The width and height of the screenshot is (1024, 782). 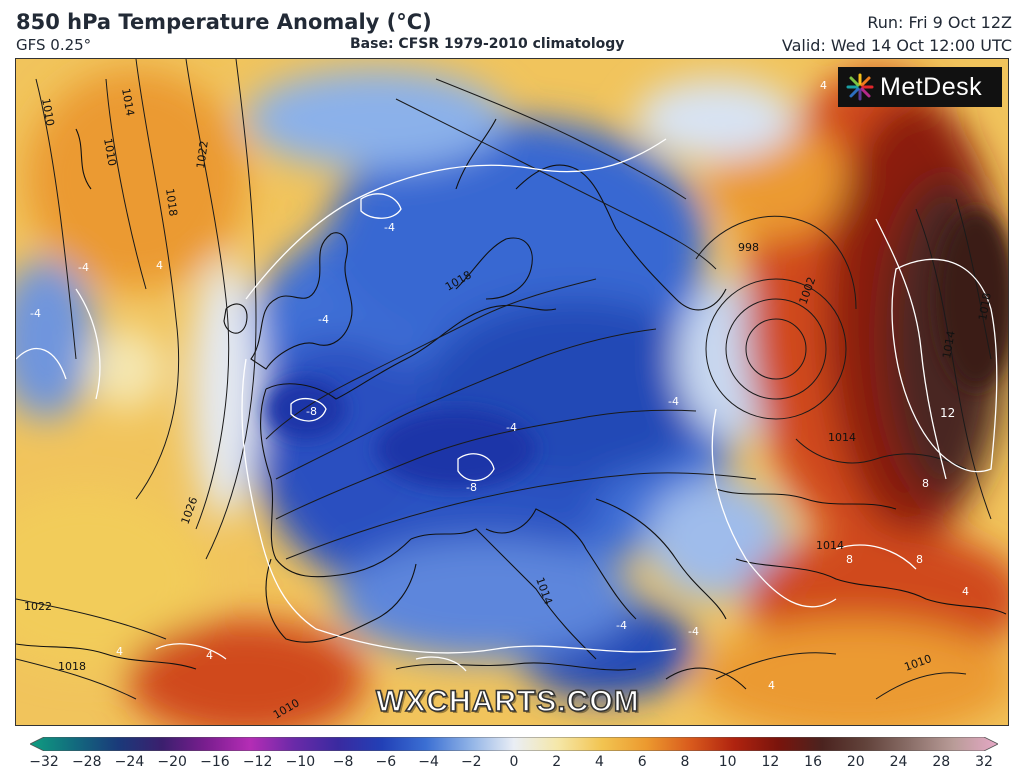 I want to click on colorbar-tick-label: −2, so click(x=471, y=762).